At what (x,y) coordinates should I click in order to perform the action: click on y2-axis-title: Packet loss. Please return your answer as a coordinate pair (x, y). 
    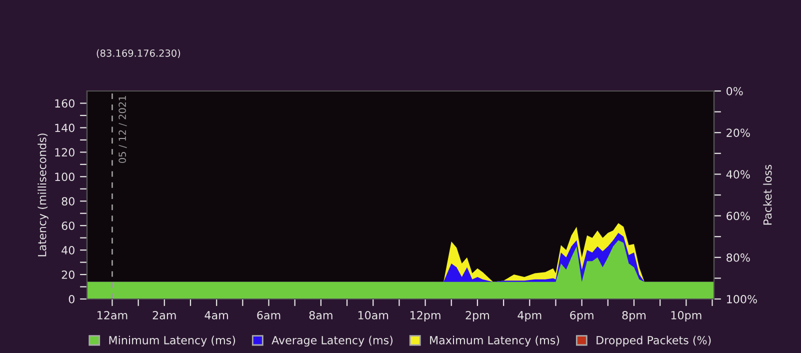
    Looking at the image, I should click on (767, 194).